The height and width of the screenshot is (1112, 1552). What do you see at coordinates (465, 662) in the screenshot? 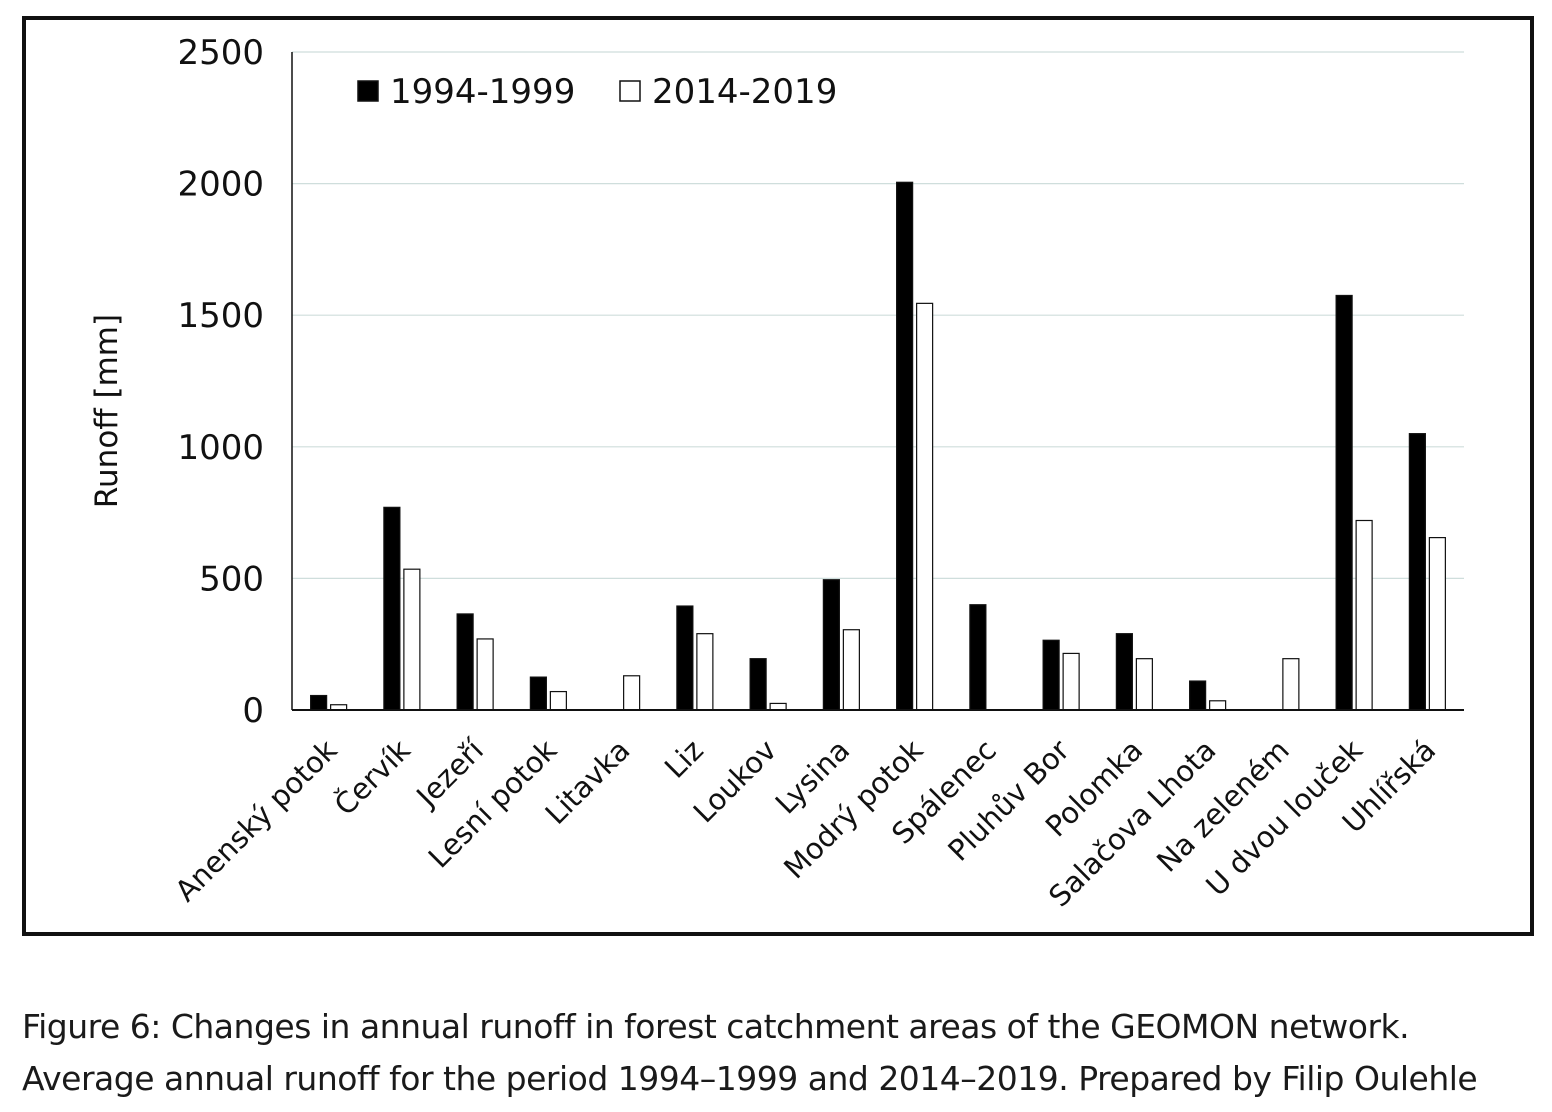
I see `bar-1994-1999-Jezeří` at bounding box center [465, 662].